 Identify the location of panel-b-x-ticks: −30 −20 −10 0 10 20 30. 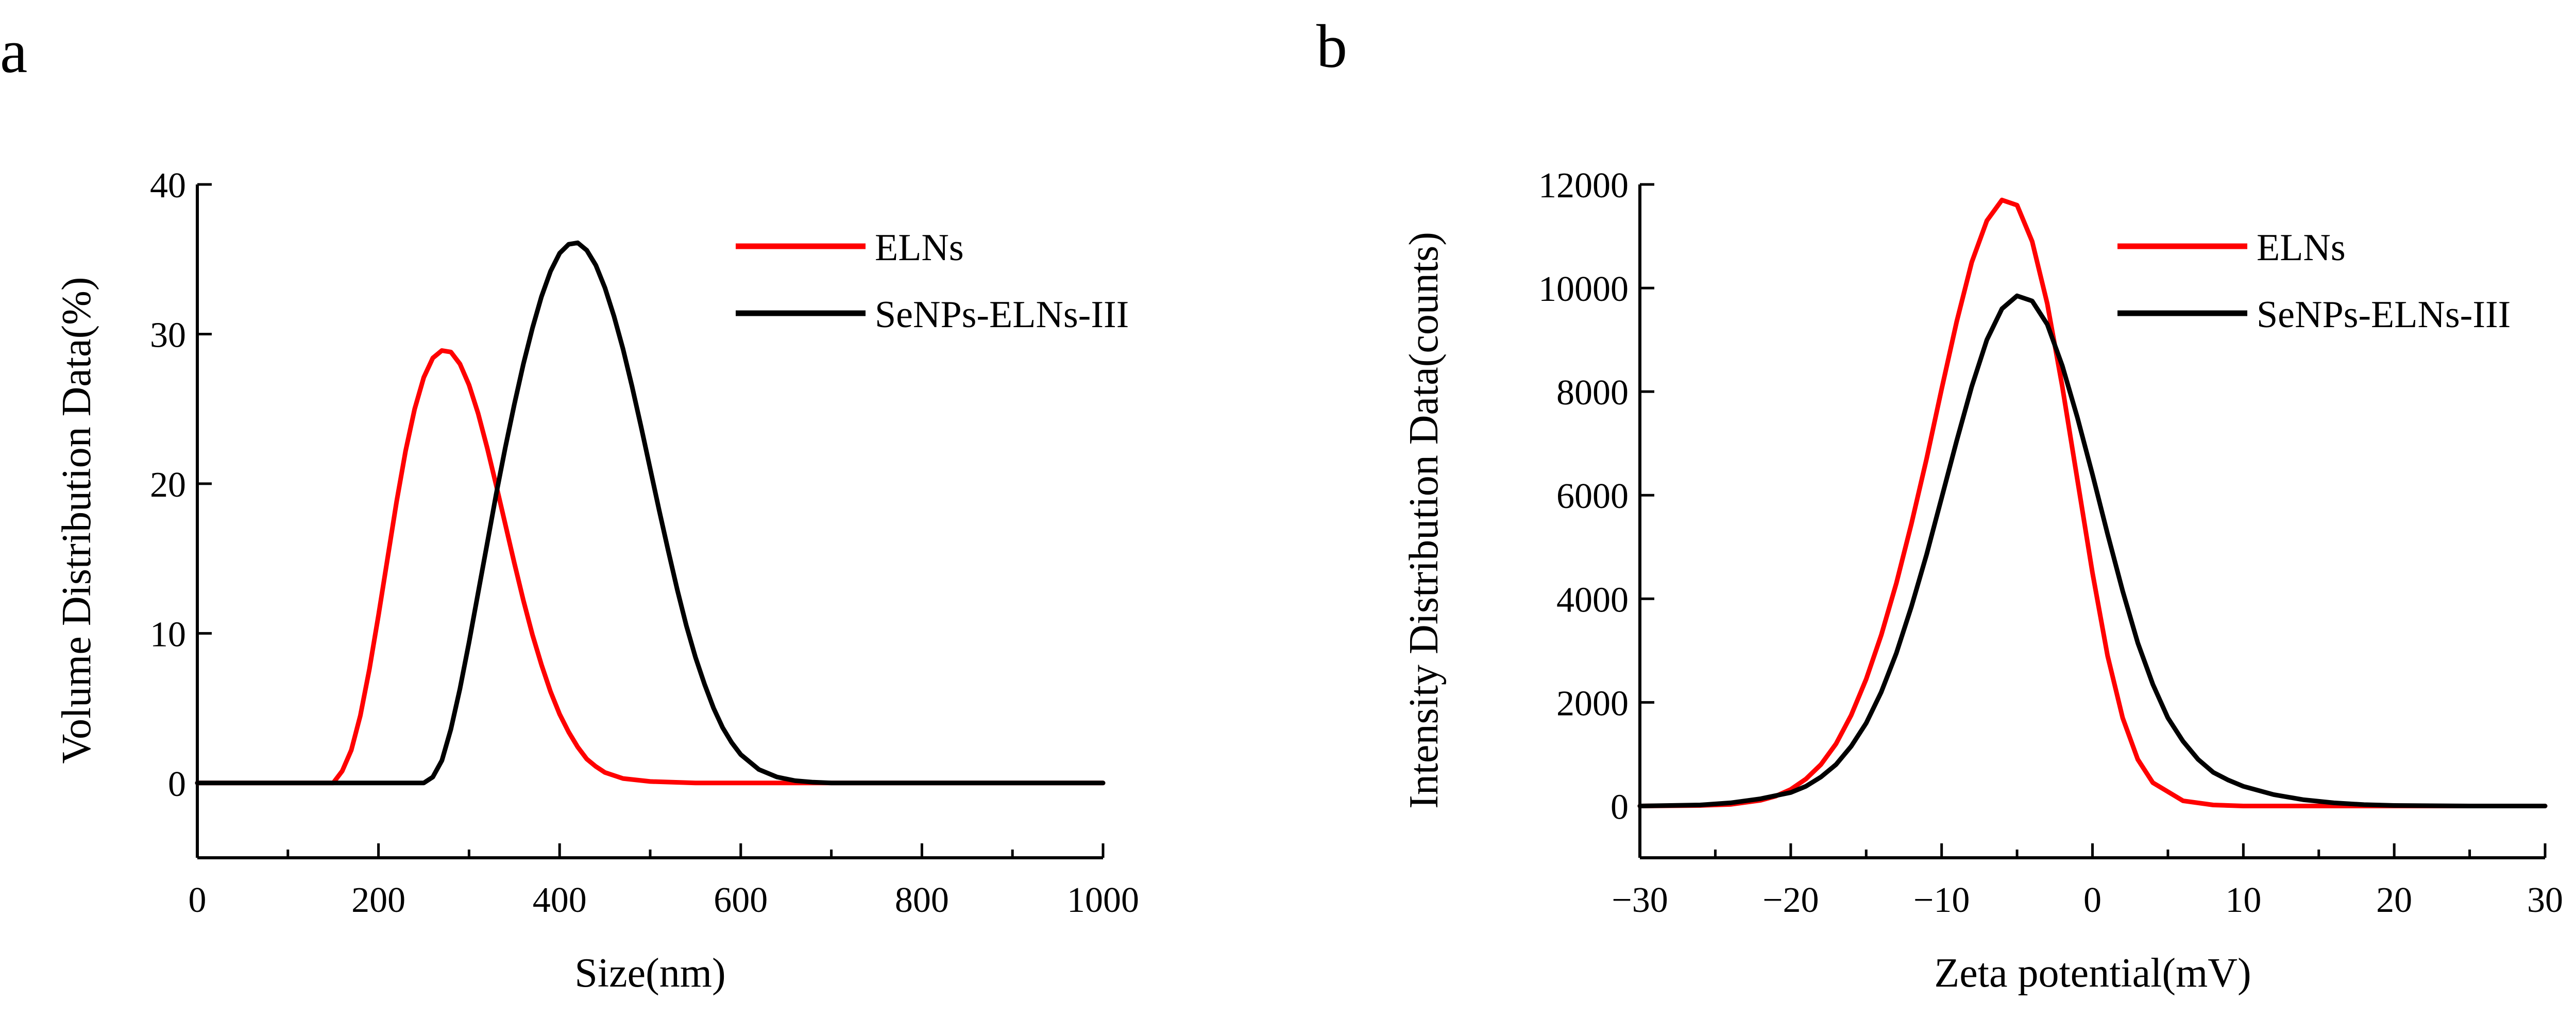
(2087, 881).